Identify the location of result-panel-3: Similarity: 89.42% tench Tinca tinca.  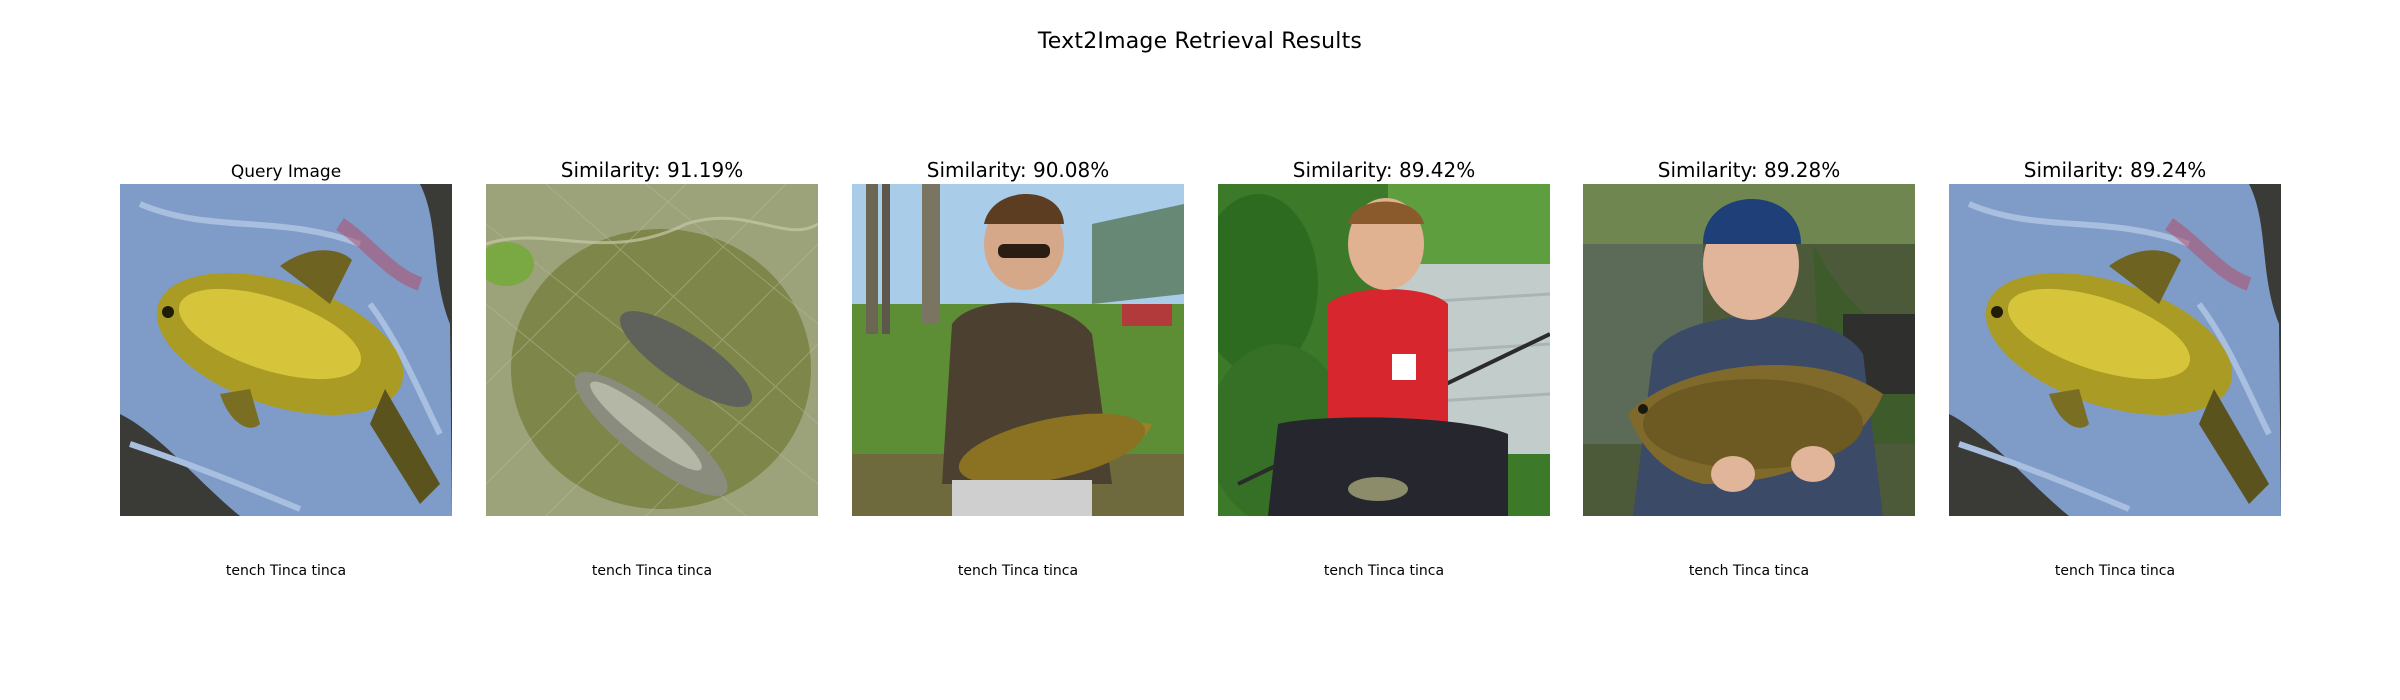
(1384, 300).